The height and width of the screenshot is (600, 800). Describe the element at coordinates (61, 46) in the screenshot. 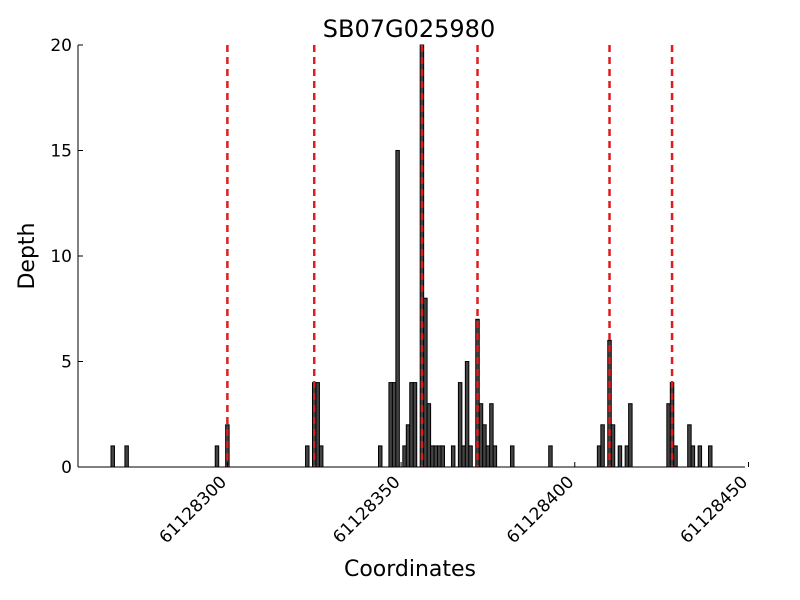

I see `y-tick-label: 20` at that location.